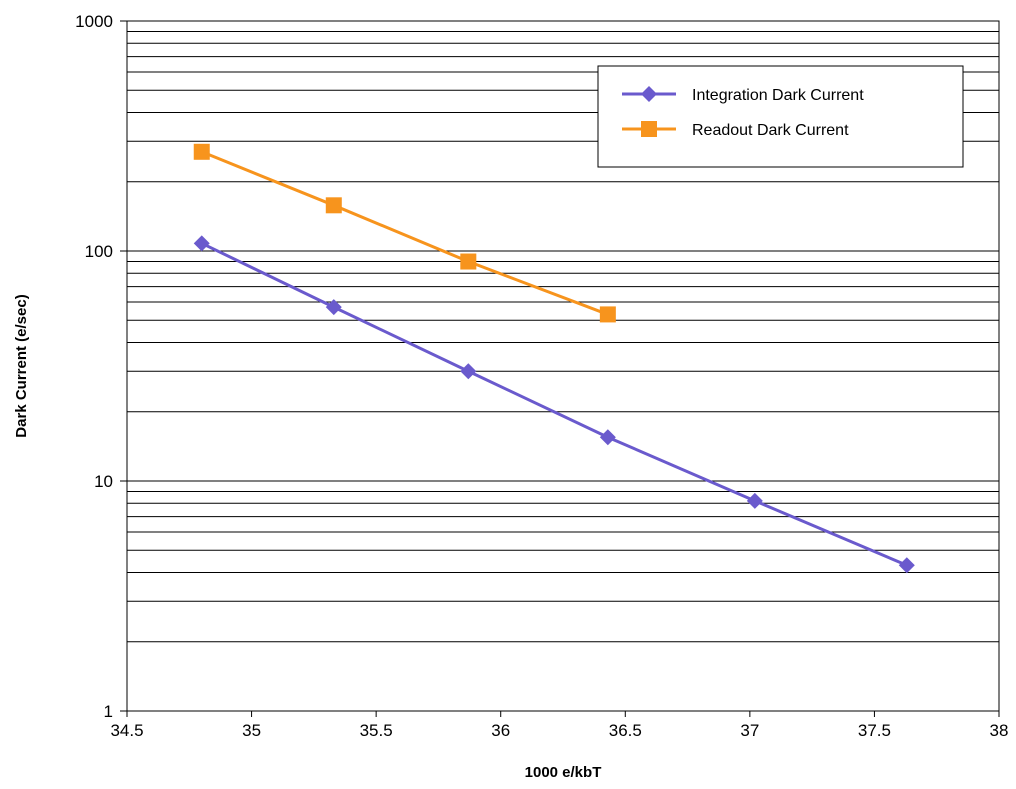  Describe the element at coordinates (103, 481) in the screenshot. I see `y-tick-label: 10` at that location.